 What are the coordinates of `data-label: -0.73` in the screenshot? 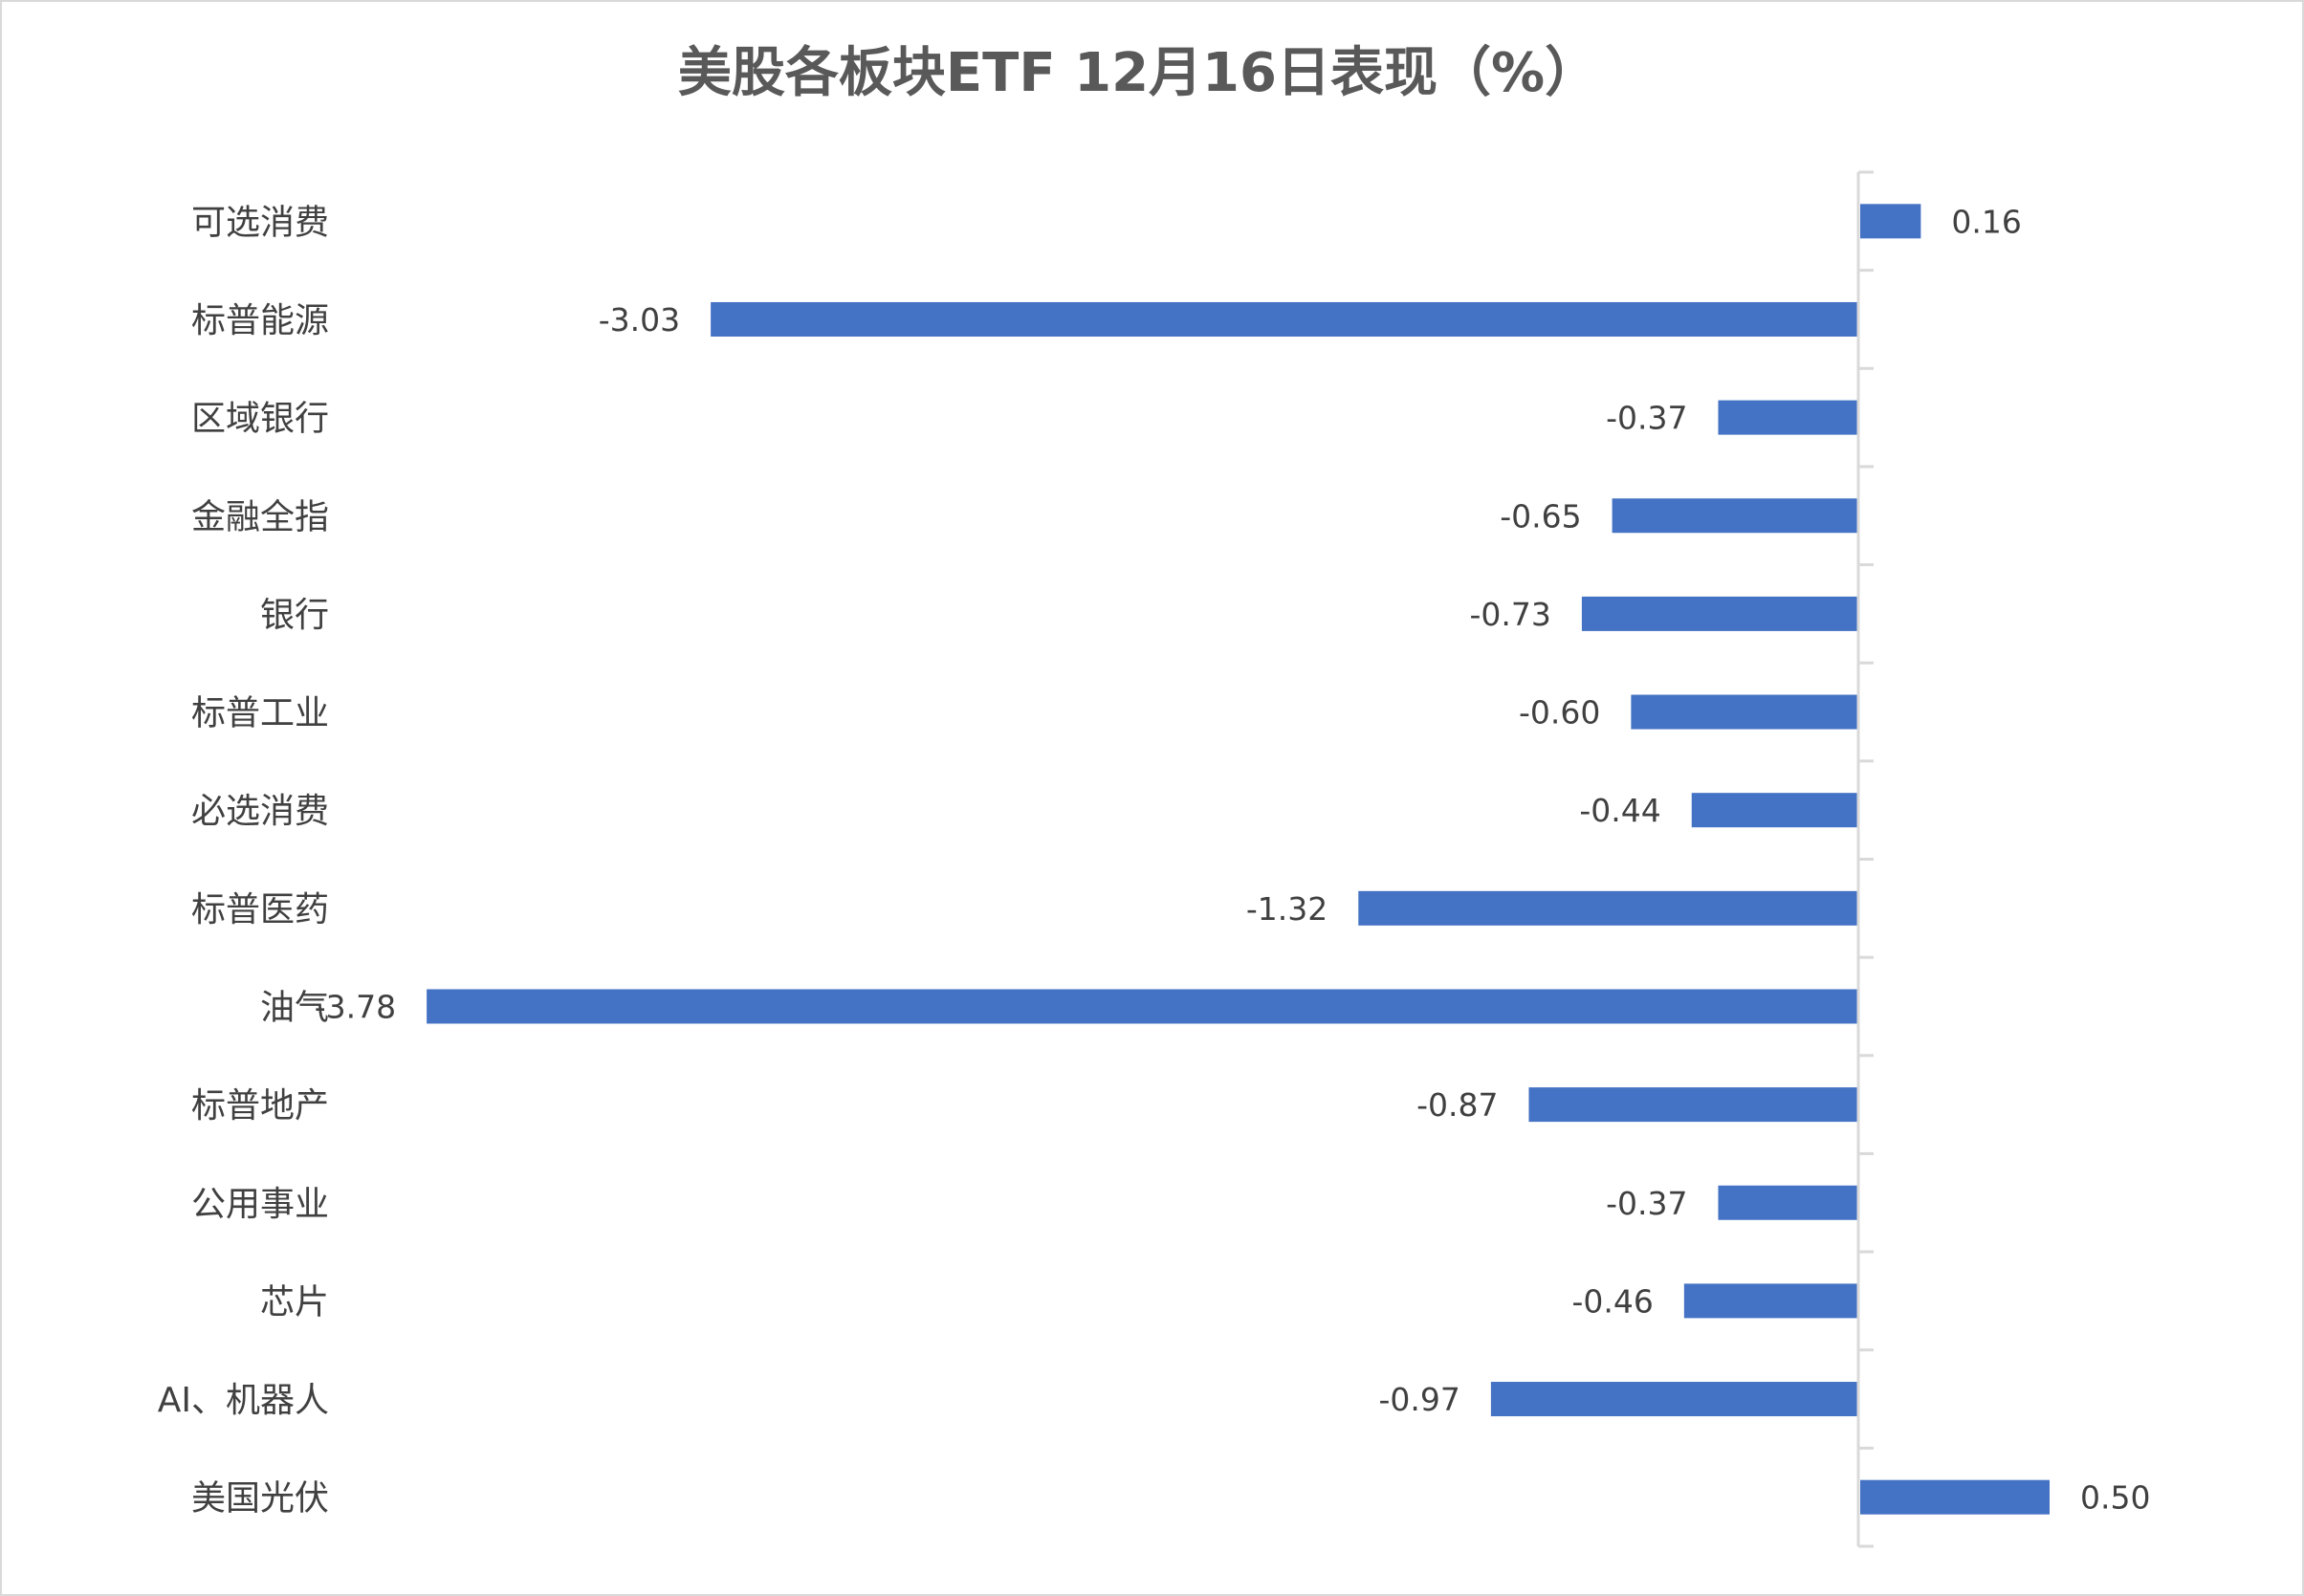 It's located at (1510, 614).